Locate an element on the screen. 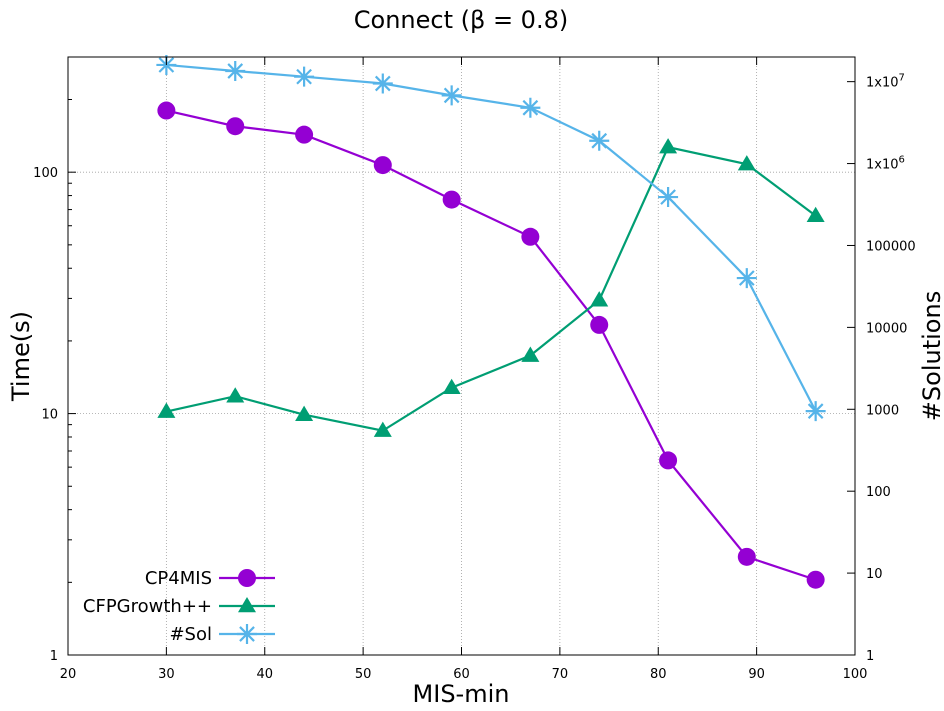 This screenshot has width=944, height=711. legend-item: CFPGrowth++ is located at coordinates (179, 606).